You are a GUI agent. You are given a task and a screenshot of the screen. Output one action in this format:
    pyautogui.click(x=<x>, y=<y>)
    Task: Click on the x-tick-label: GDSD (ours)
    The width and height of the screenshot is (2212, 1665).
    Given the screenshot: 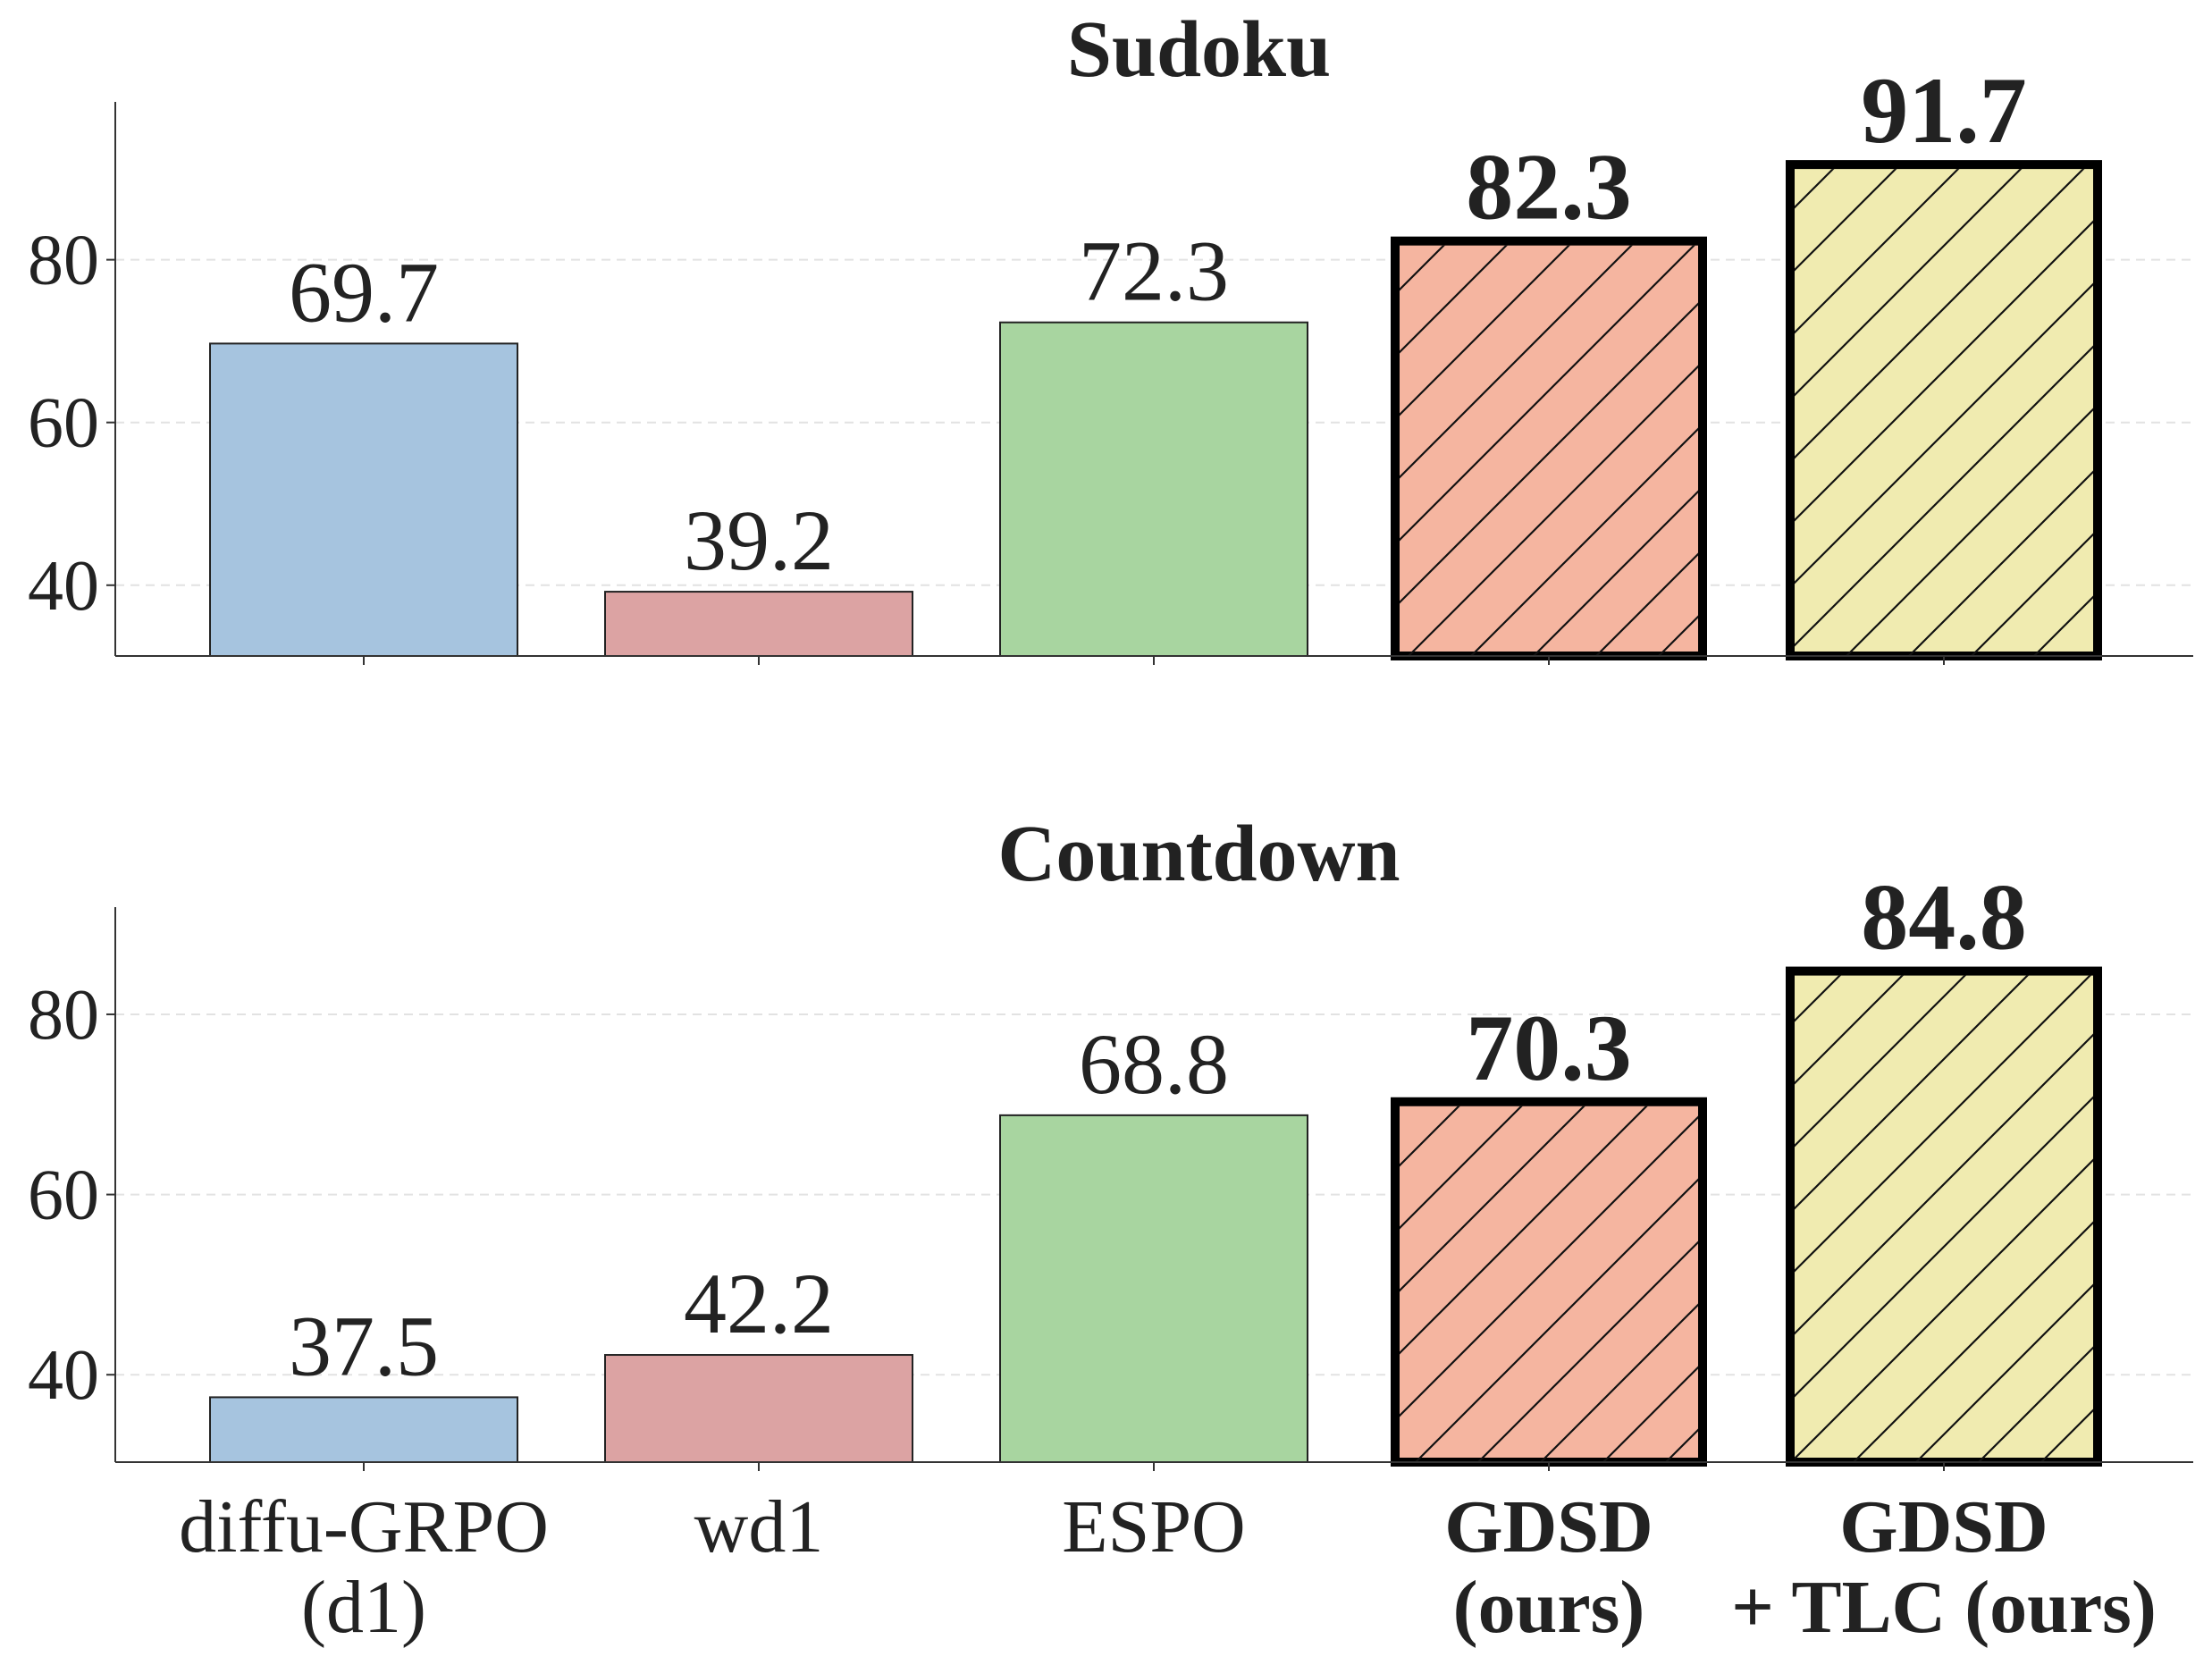 What is the action you would take?
    pyautogui.click(x=1548, y=1567)
    